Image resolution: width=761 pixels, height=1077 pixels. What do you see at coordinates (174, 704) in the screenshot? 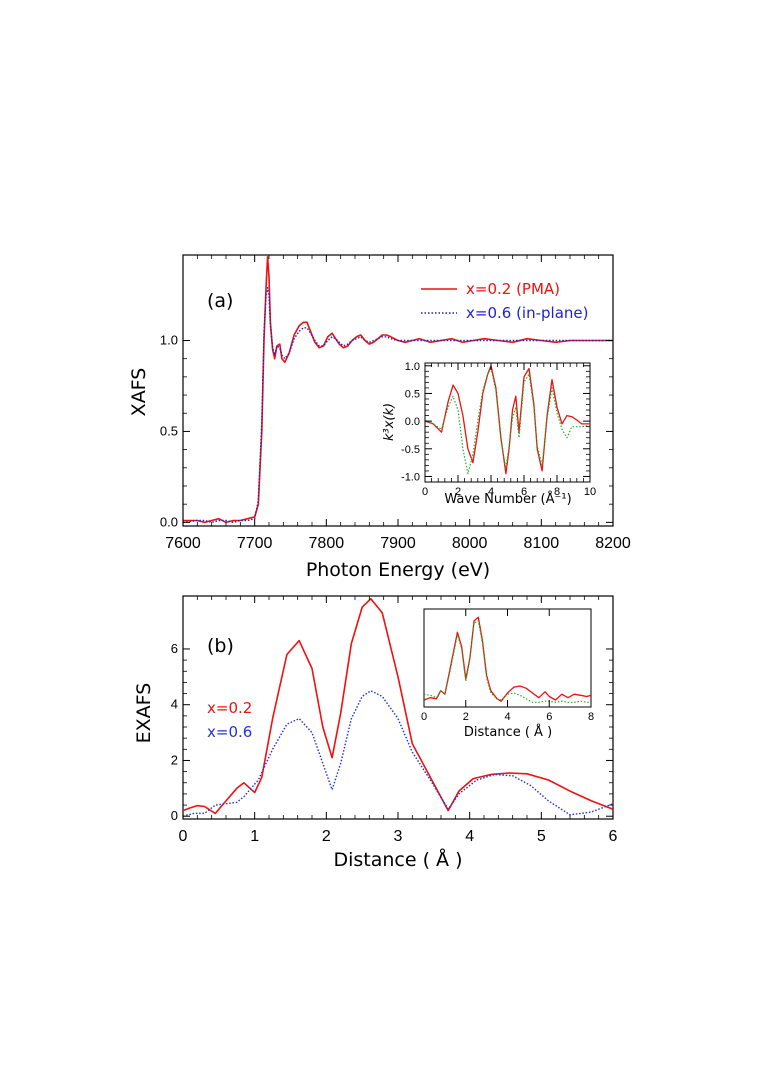
I see `y-tick-label: 4` at bounding box center [174, 704].